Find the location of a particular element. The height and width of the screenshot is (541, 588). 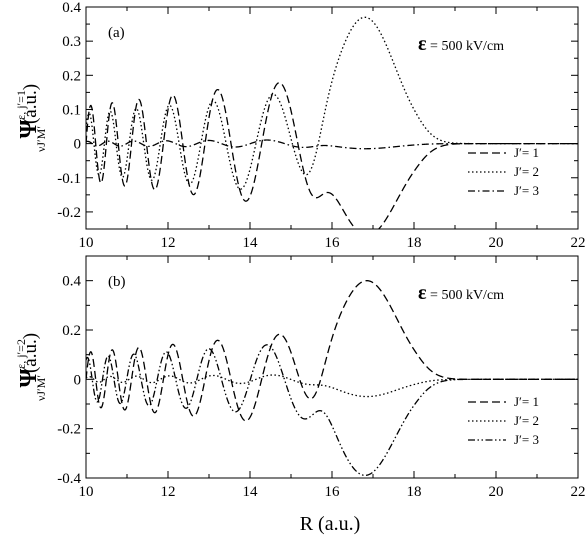

y-axis-label: Ψε, j′=2νJ′M′(a.u.) is located at coordinates (31, 367).